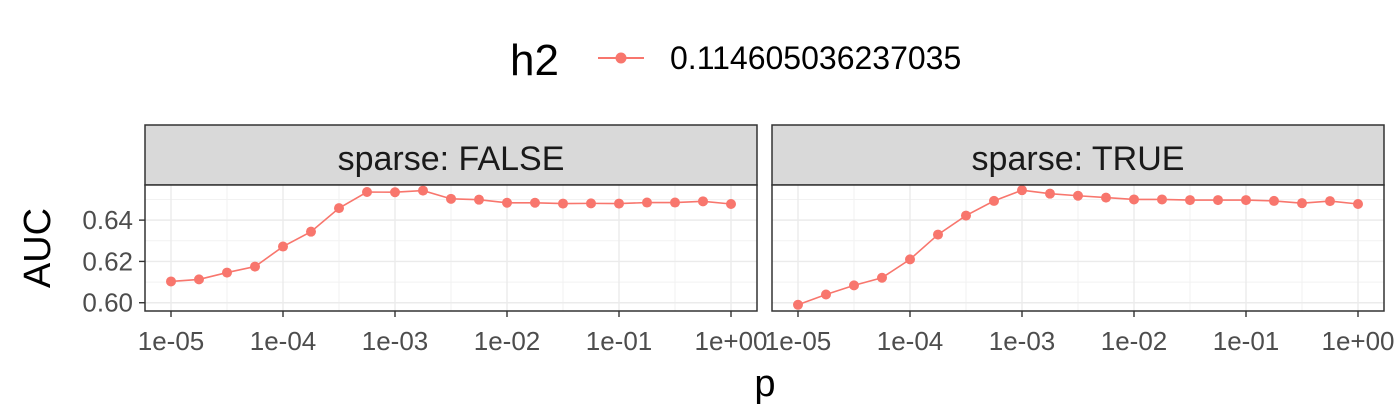 Image resolution: width=1400 pixels, height=420 pixels. Describe the element at coordinates (107, 261) in the screenshot. I see `y-tick-label: 0.62` at that location.